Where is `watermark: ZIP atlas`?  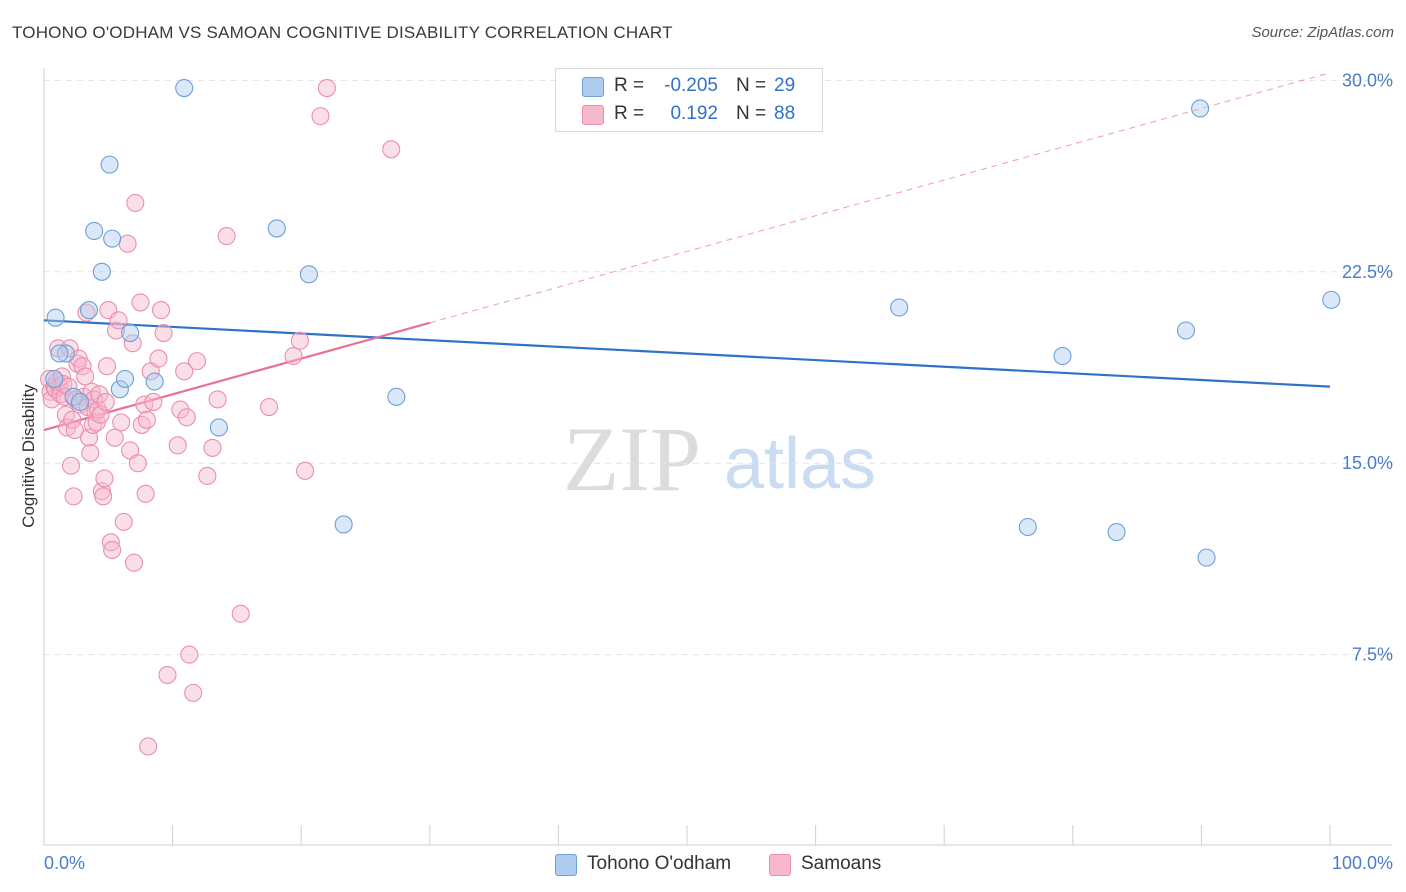 watermark: ZIP atlas is located at coordinates (719, 459).